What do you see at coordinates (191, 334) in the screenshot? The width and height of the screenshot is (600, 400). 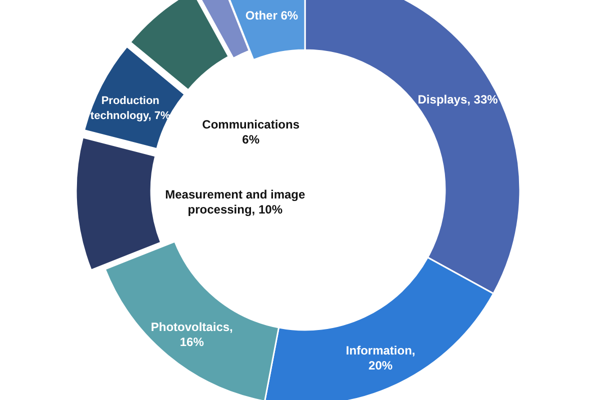 I see `slice-label: Photovoltaics, 16%` at bounding box center [191, 334].